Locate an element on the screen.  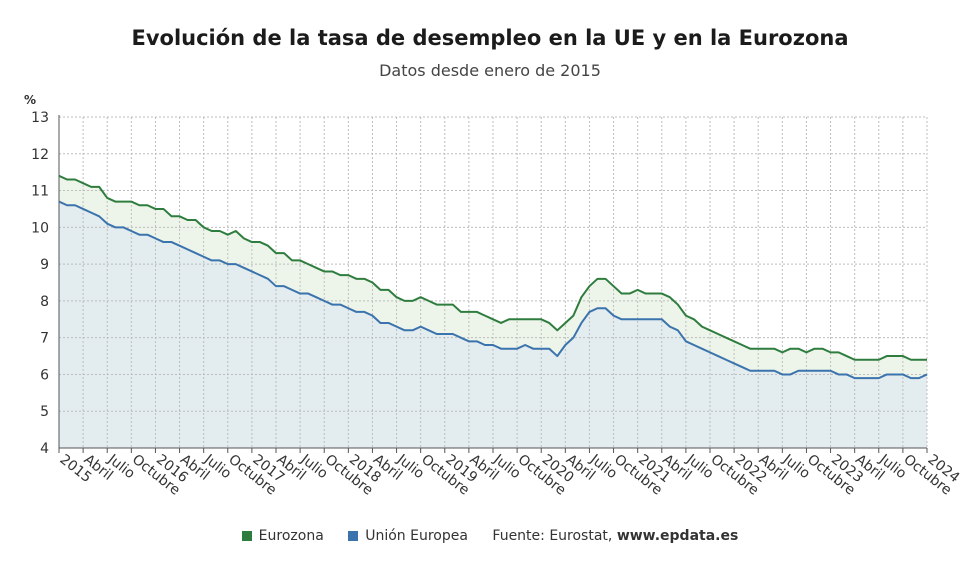
chart-subtitle: Datos desde enero de 2015 is located at coordinates (490, 70).